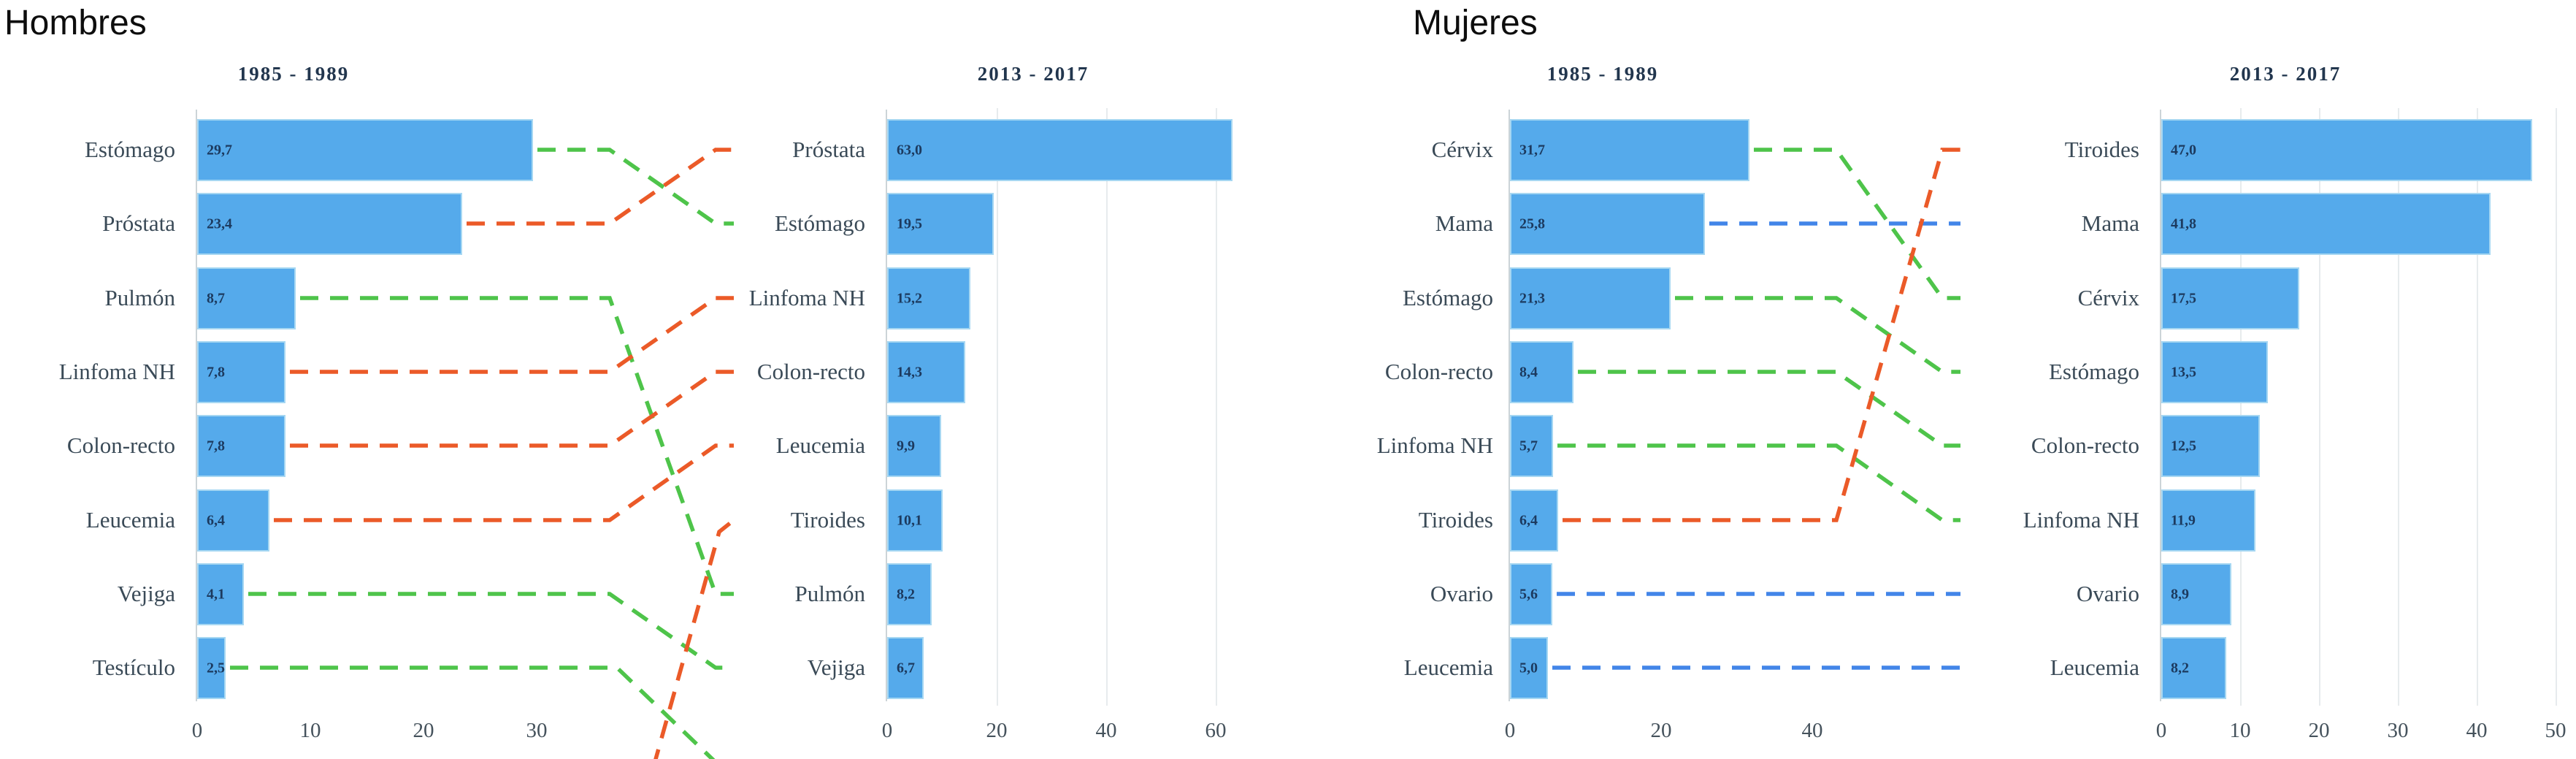 This screenshot has height=759, width=2576. Describe the element at coordinates (2183, 224) in the screenshot. I see `value-label: 41,8` at that location.